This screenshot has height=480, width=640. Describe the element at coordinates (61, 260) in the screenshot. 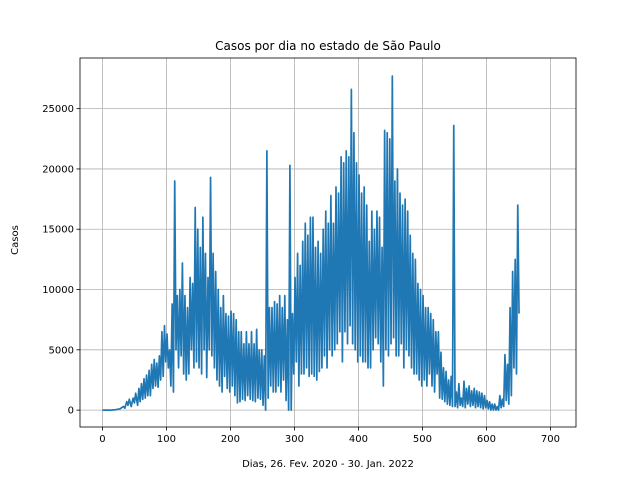

I see `y-axis-ticks: 0 5000 10000 15000 20000 25000` at that location.